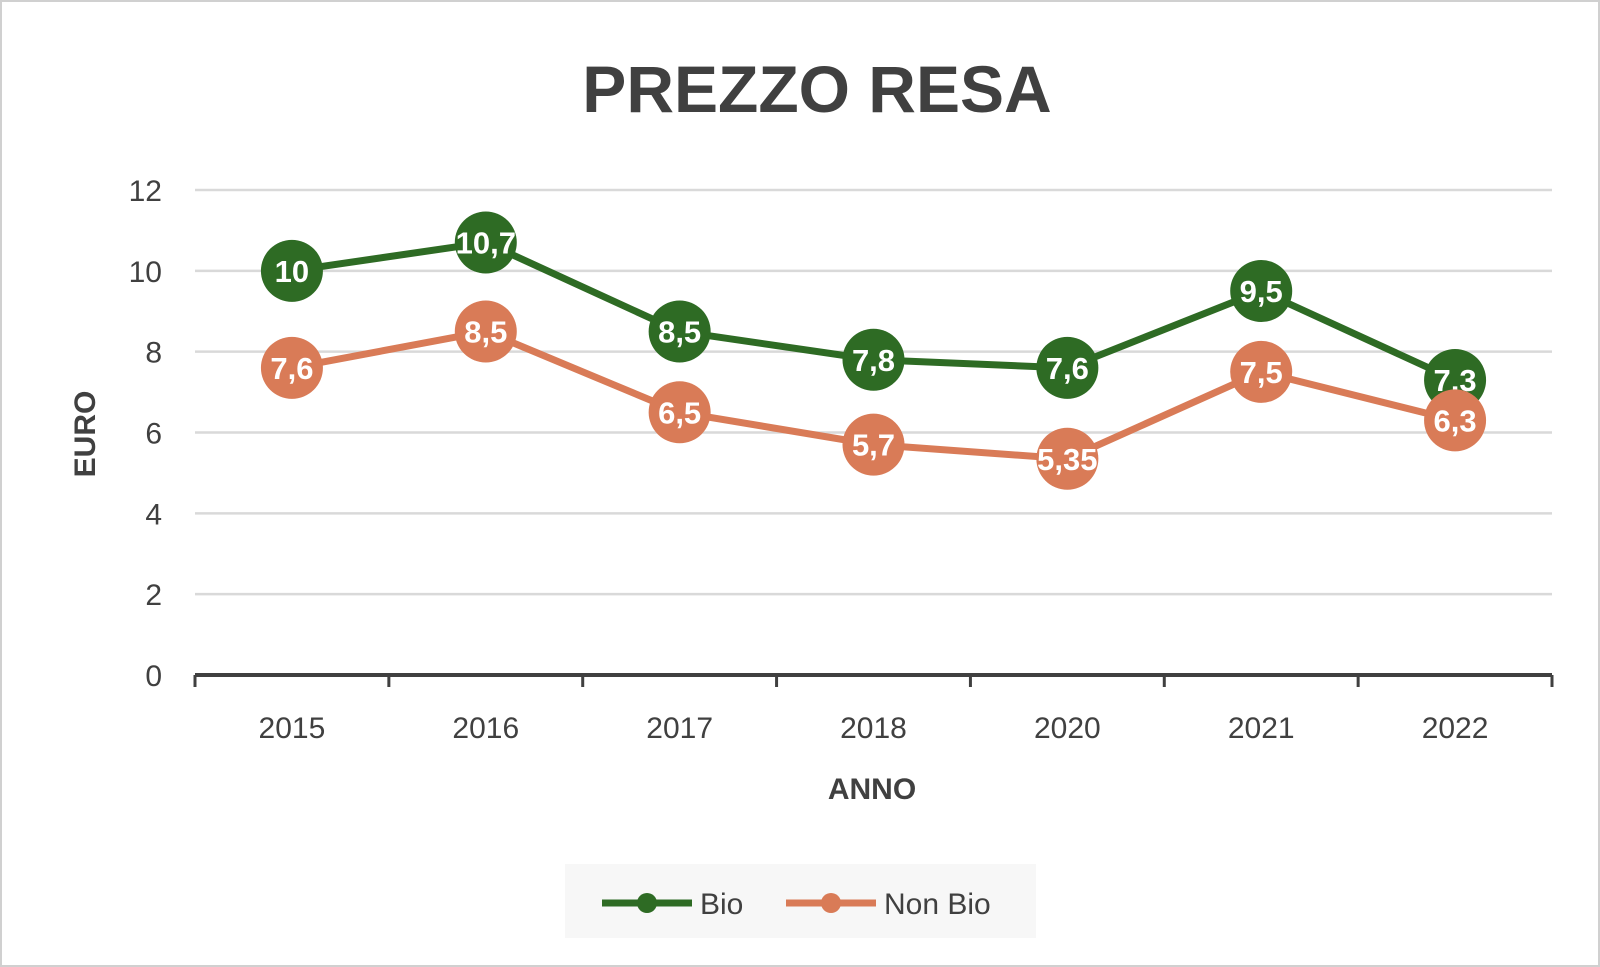 The width and height of the screenshot is (1600, 967). Describe the element at coordinates (872, 789) in the screenshot. I see `x-axis-title: ANNO` at that location.